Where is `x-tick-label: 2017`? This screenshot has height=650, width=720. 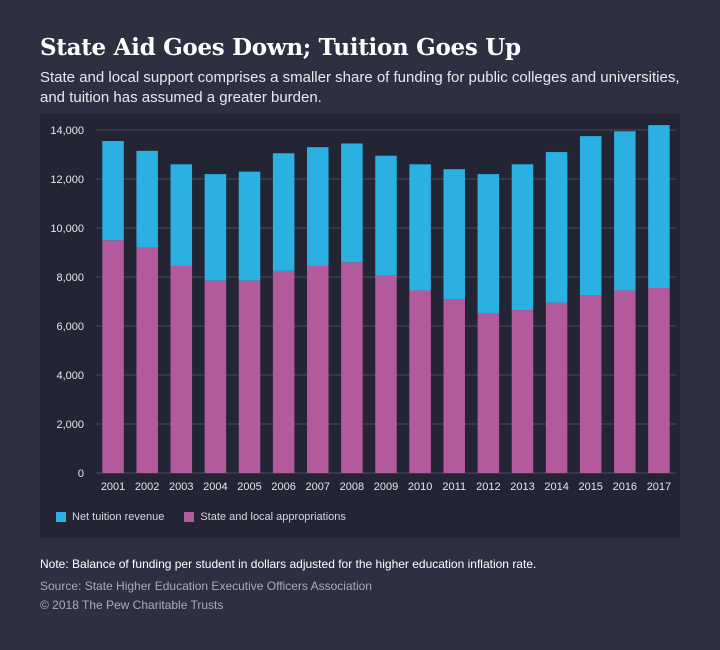
x-tick-label: 2017 is located at coordinates (659, 487).